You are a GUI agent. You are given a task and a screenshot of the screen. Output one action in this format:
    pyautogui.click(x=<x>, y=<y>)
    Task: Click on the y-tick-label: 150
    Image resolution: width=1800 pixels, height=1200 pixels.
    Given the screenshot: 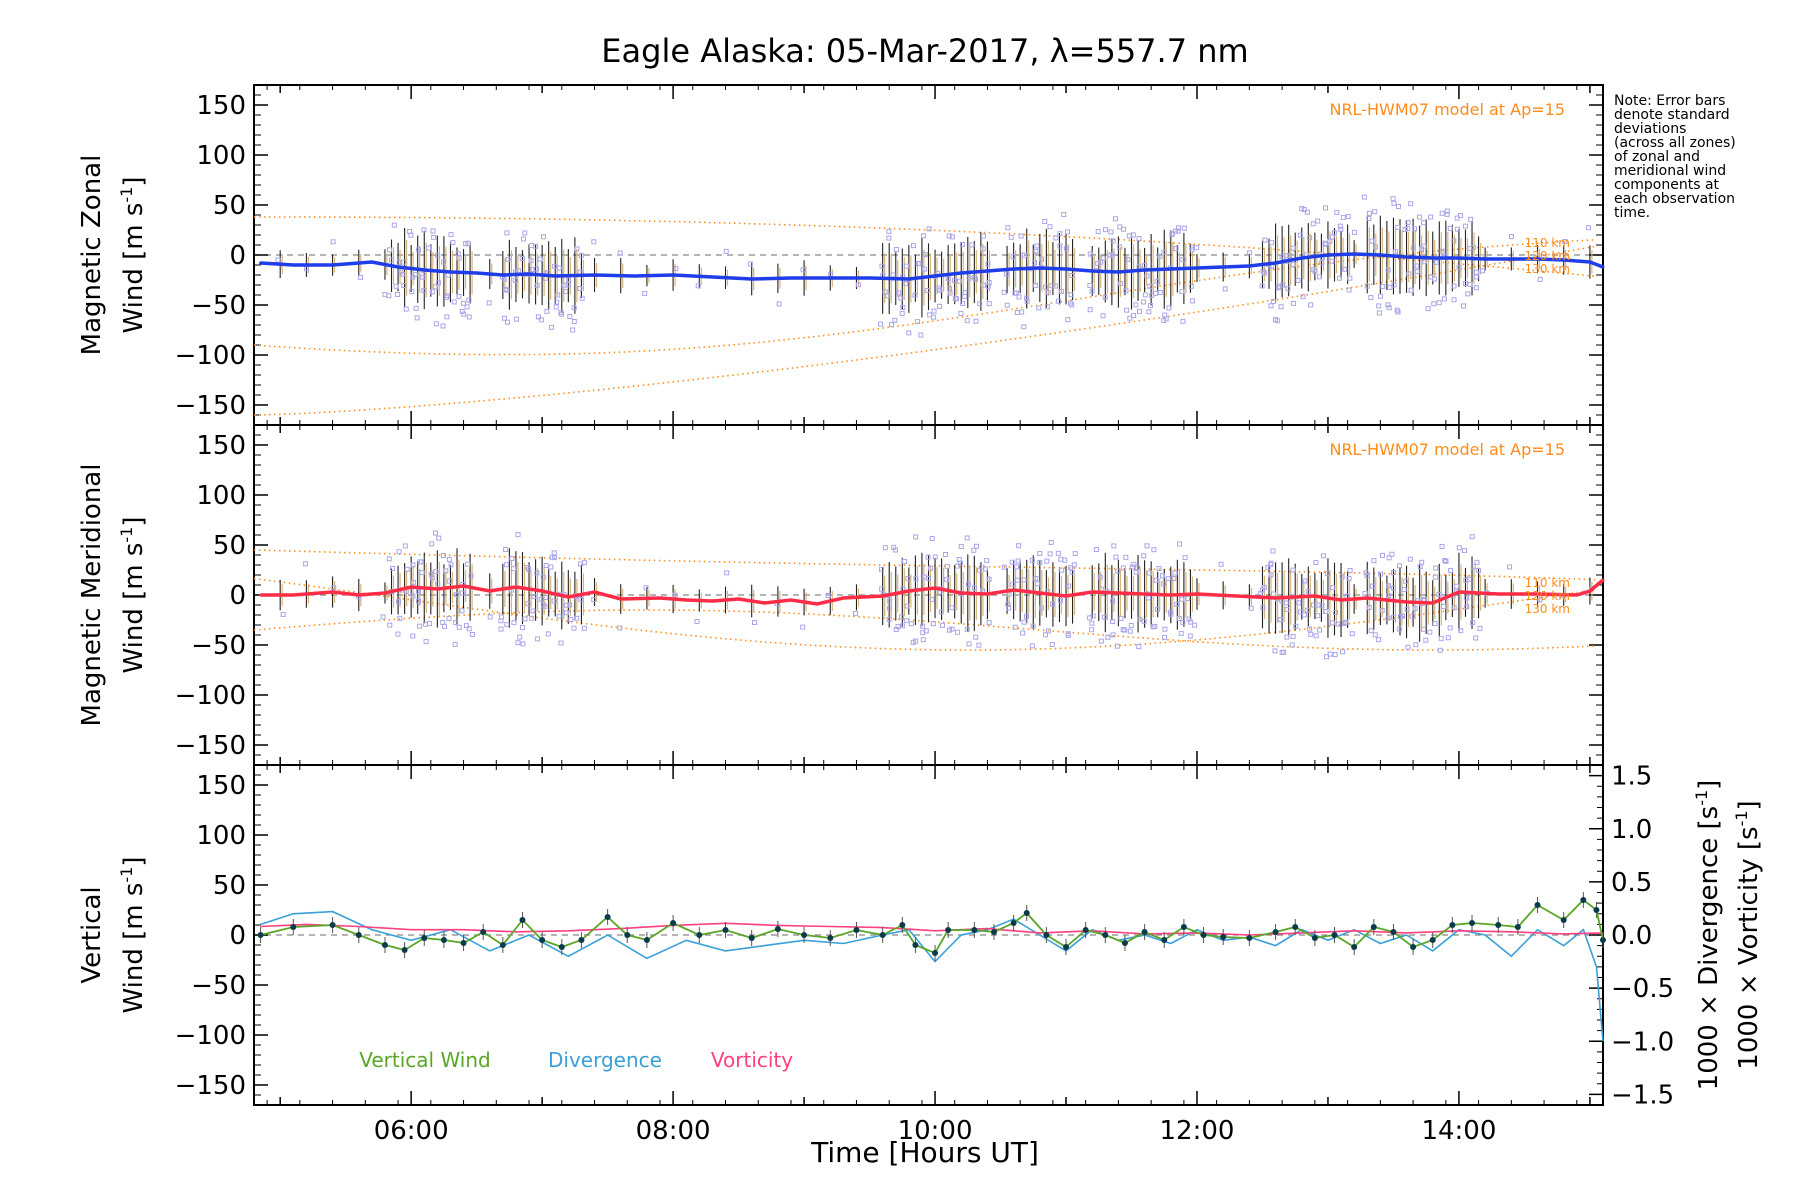 What is the action you would take?
    pyautogui.click(x=221, y=446)
    